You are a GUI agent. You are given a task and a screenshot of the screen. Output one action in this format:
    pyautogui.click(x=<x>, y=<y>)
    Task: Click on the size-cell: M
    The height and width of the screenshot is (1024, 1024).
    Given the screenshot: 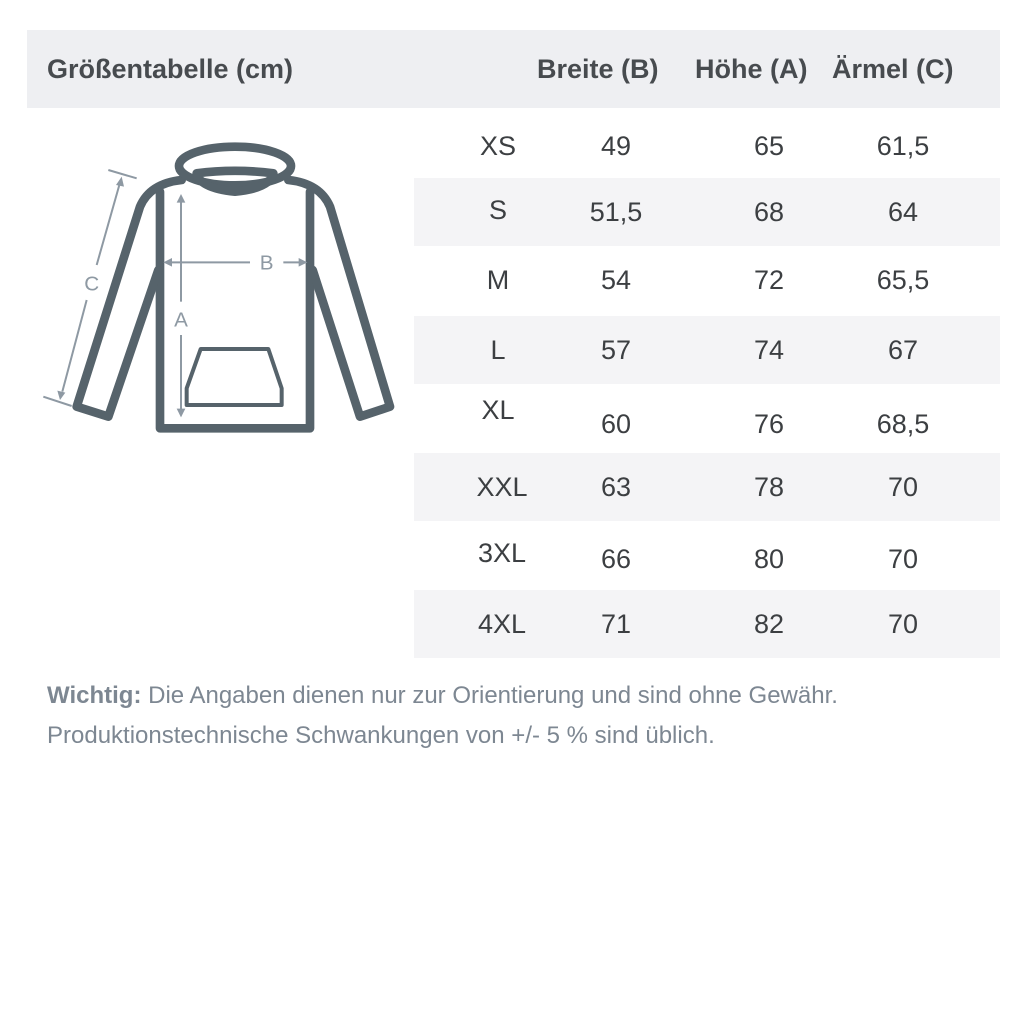 What is the action you would take?
    pyautogui.click(x=498, y=280)
    